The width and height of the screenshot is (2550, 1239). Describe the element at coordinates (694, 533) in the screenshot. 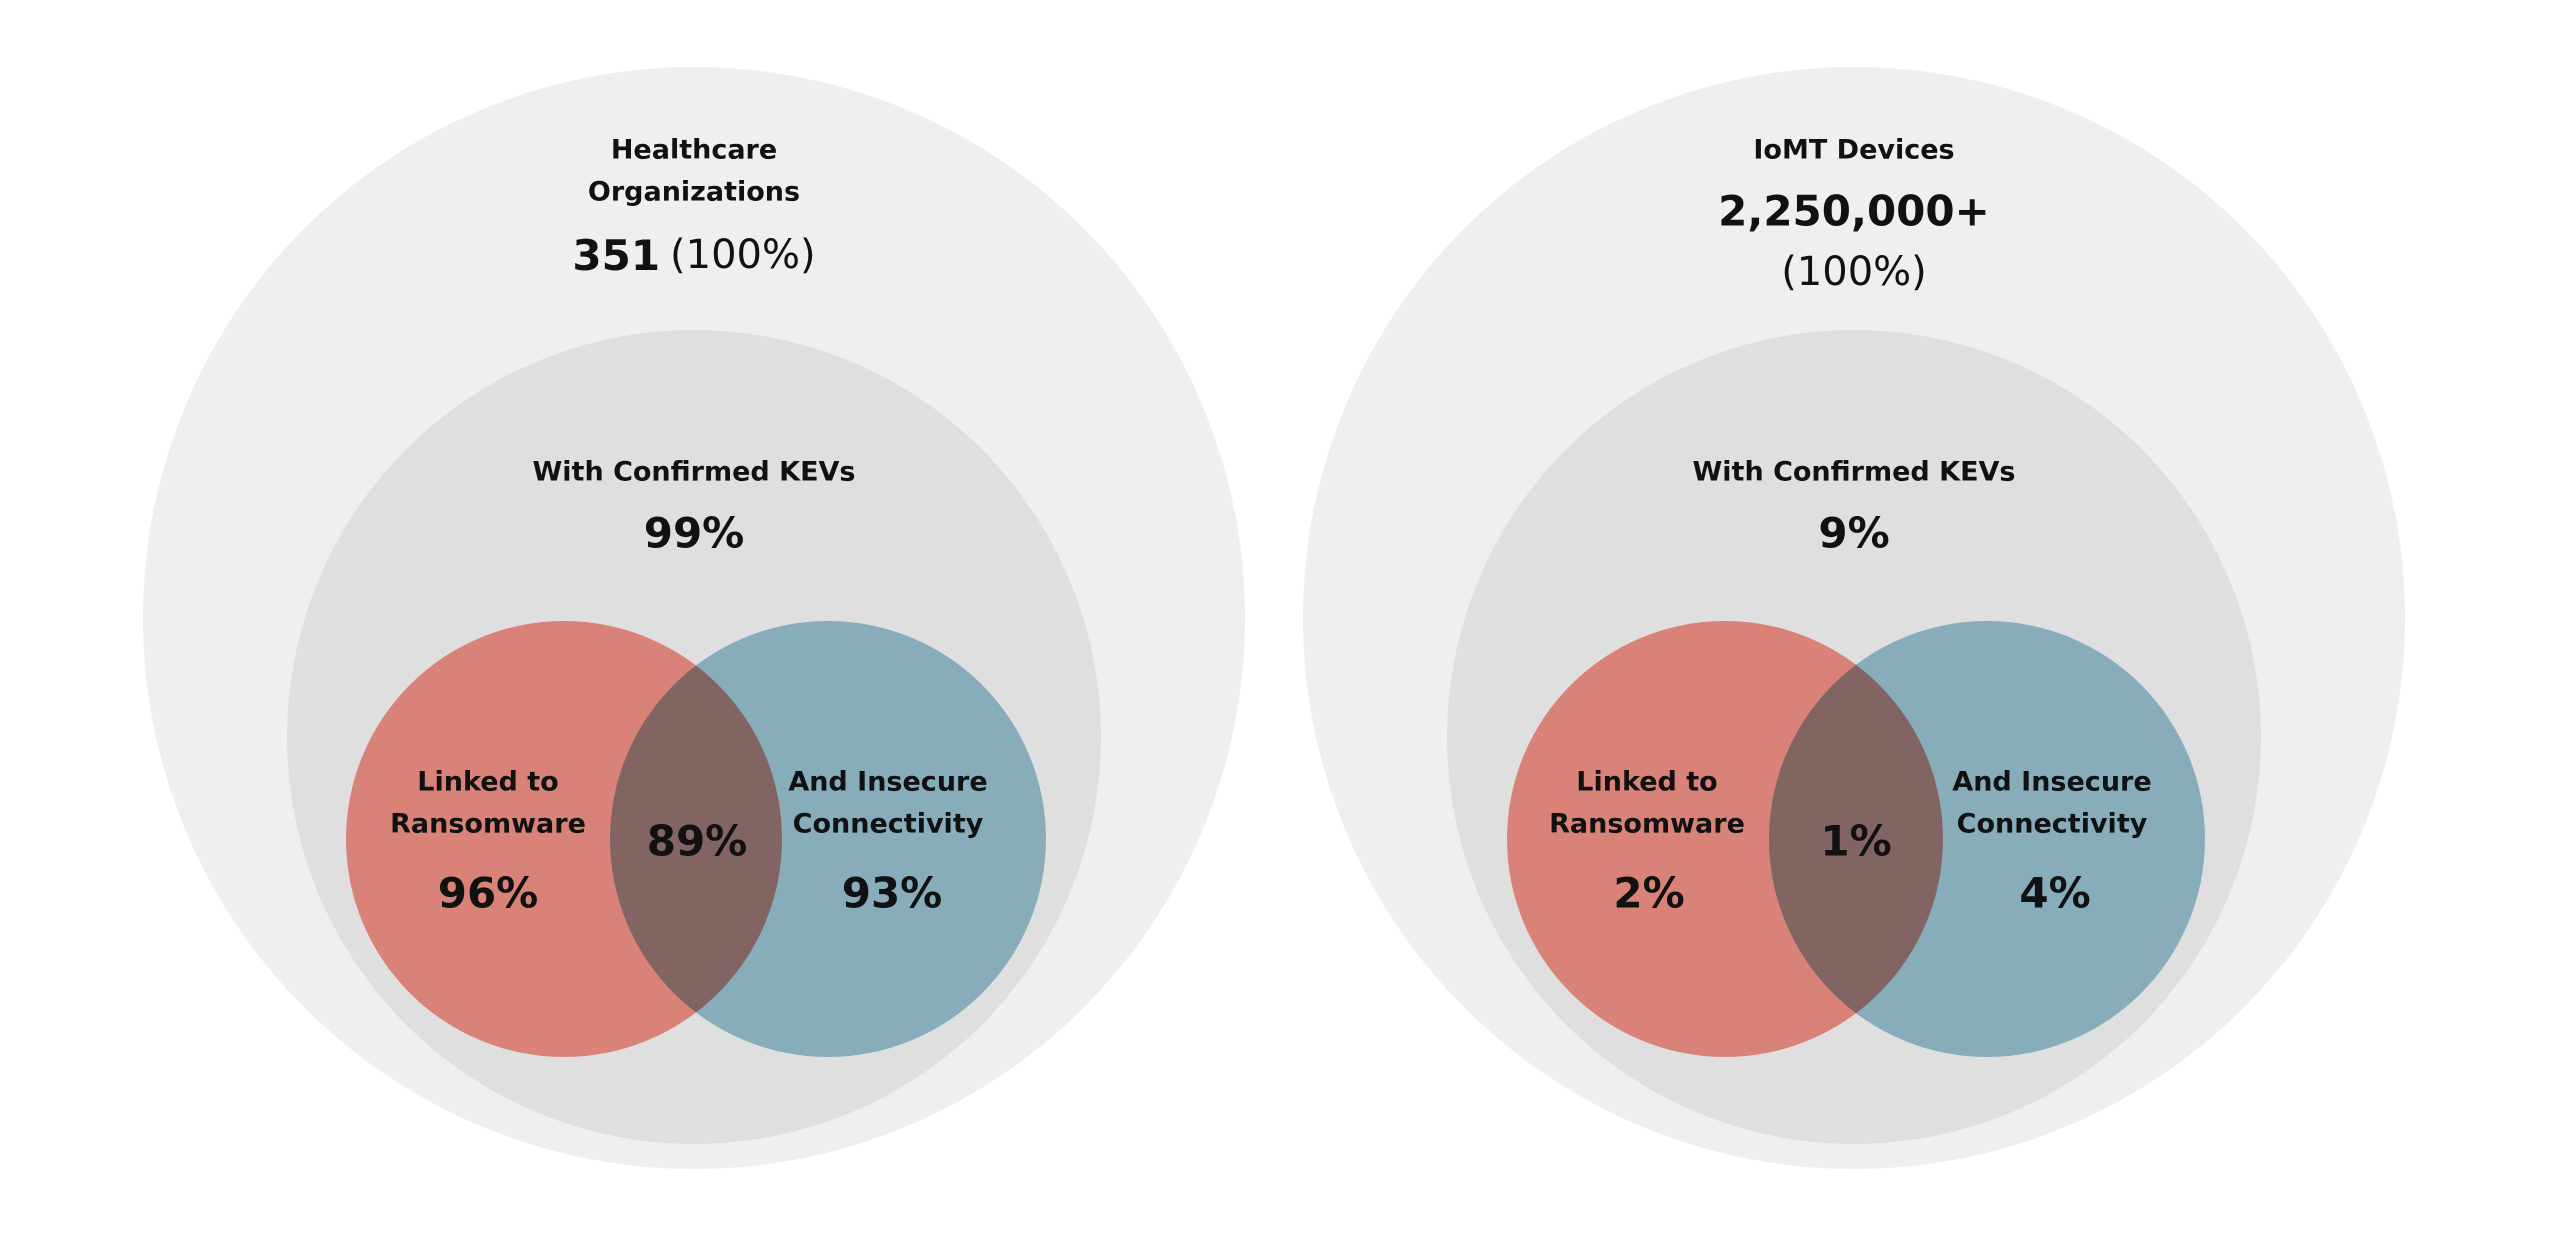

I see `kev-value: 99%` at that location.